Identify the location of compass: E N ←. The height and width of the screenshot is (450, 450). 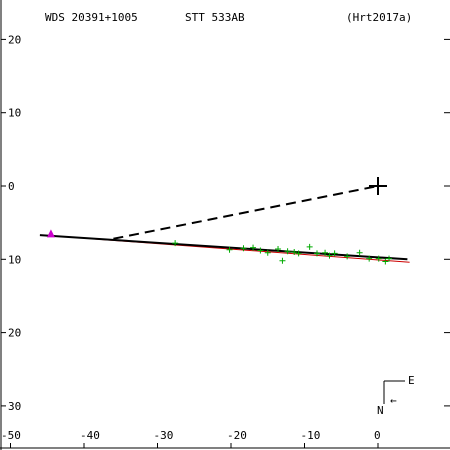
(396, 395).